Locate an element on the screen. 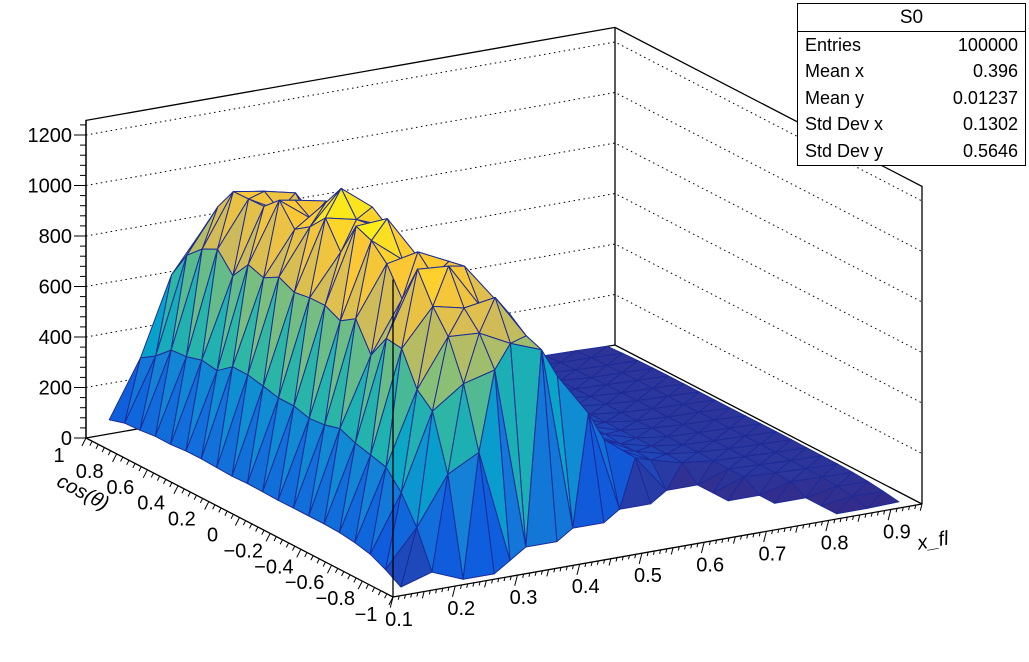 The width and height of the screenshot is (1029, 662). stats-row-std-dev-y: Std Dev y 0.5646 is located at coordinates (911, 151).